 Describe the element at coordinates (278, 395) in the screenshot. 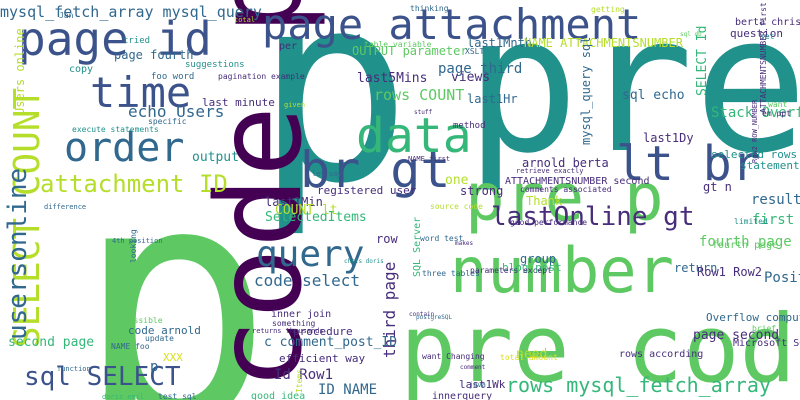

I see `cloud-word: good idea` at that location.